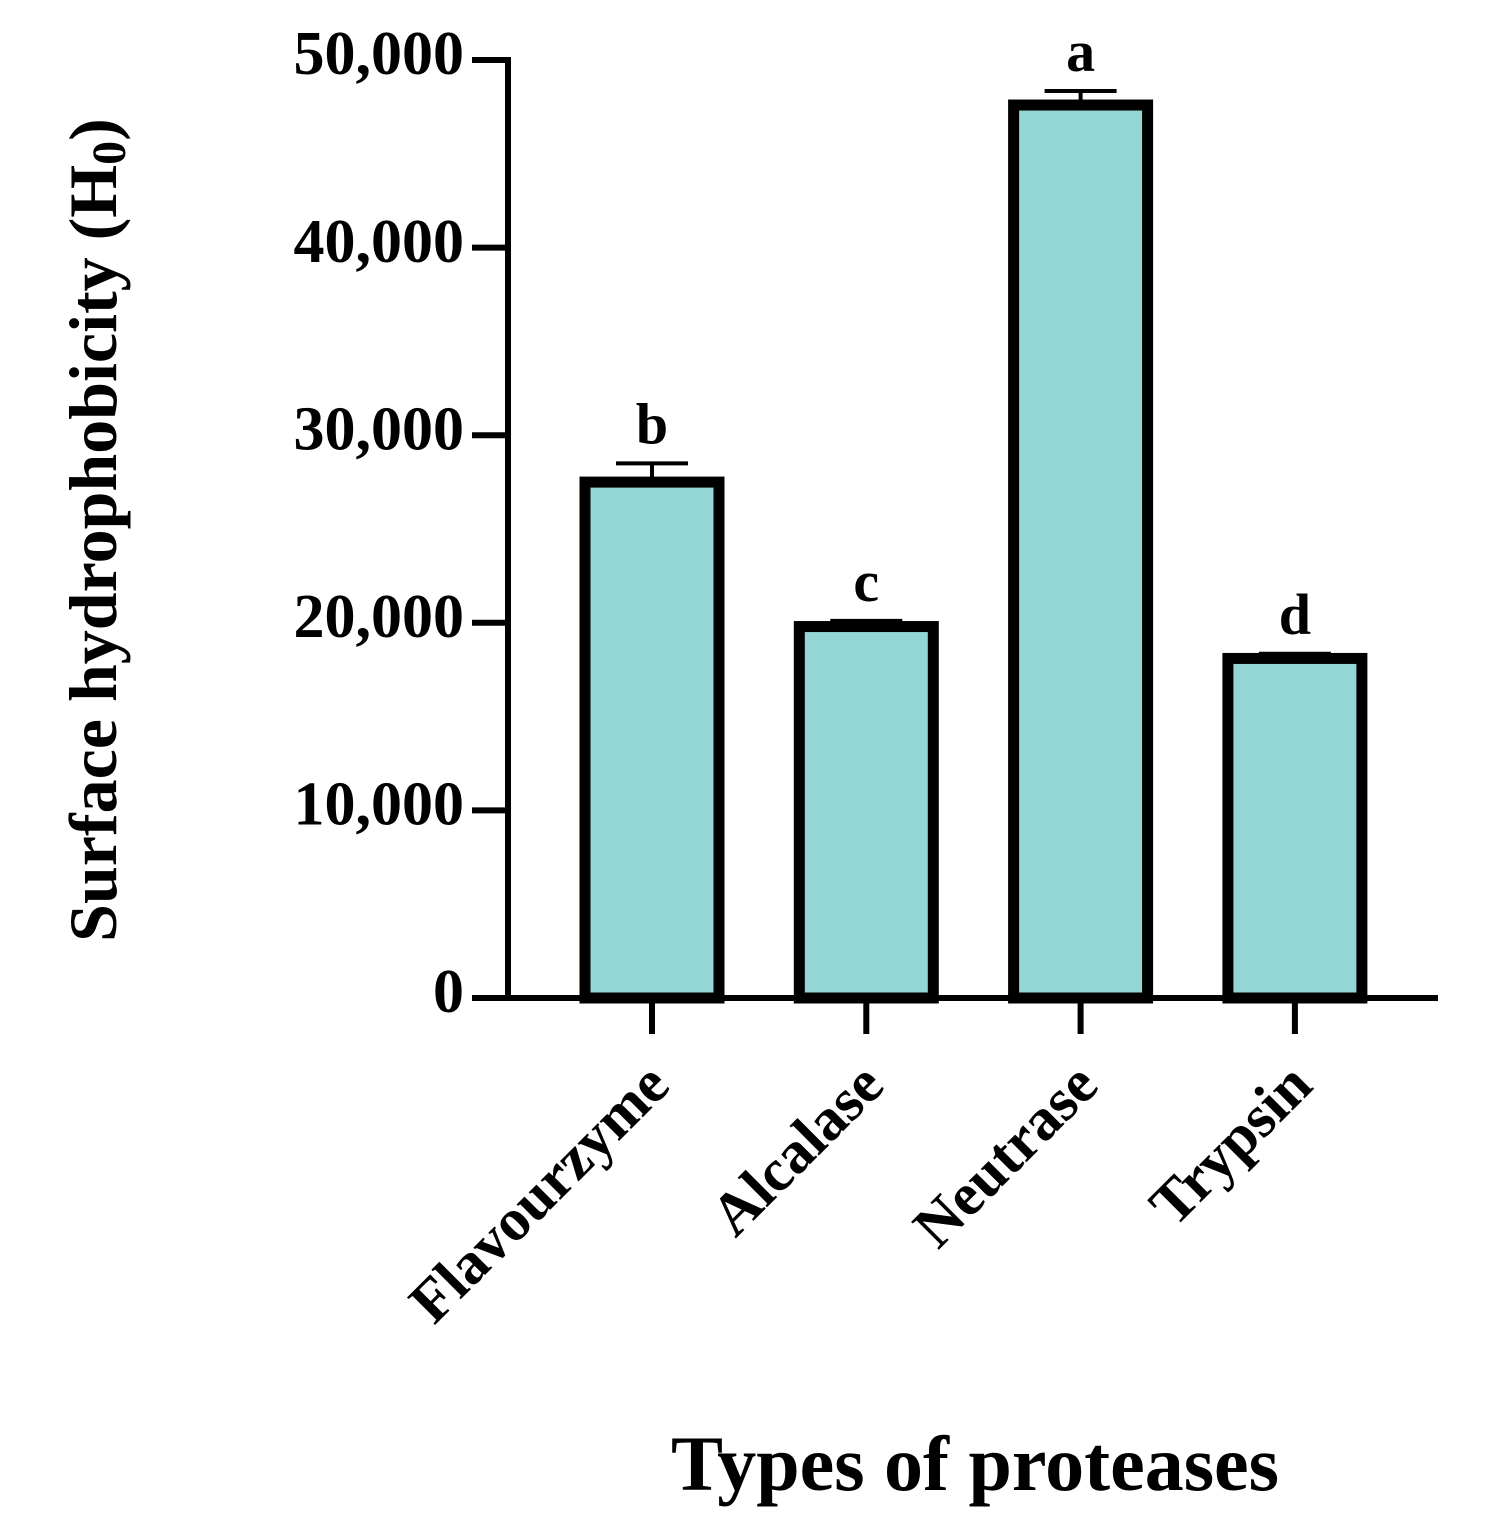 This screenshot has height=1539, width=1488. I want to click on significance-letter-alcalase: c, so click(866, 581).